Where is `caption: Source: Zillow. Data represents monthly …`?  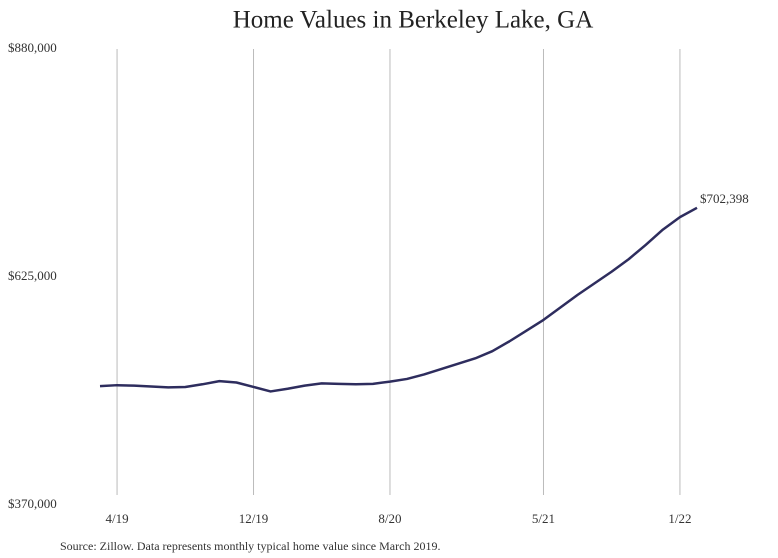
caption: Source: Zillow. Data represents monthly … is located at coordinates (250, 546).